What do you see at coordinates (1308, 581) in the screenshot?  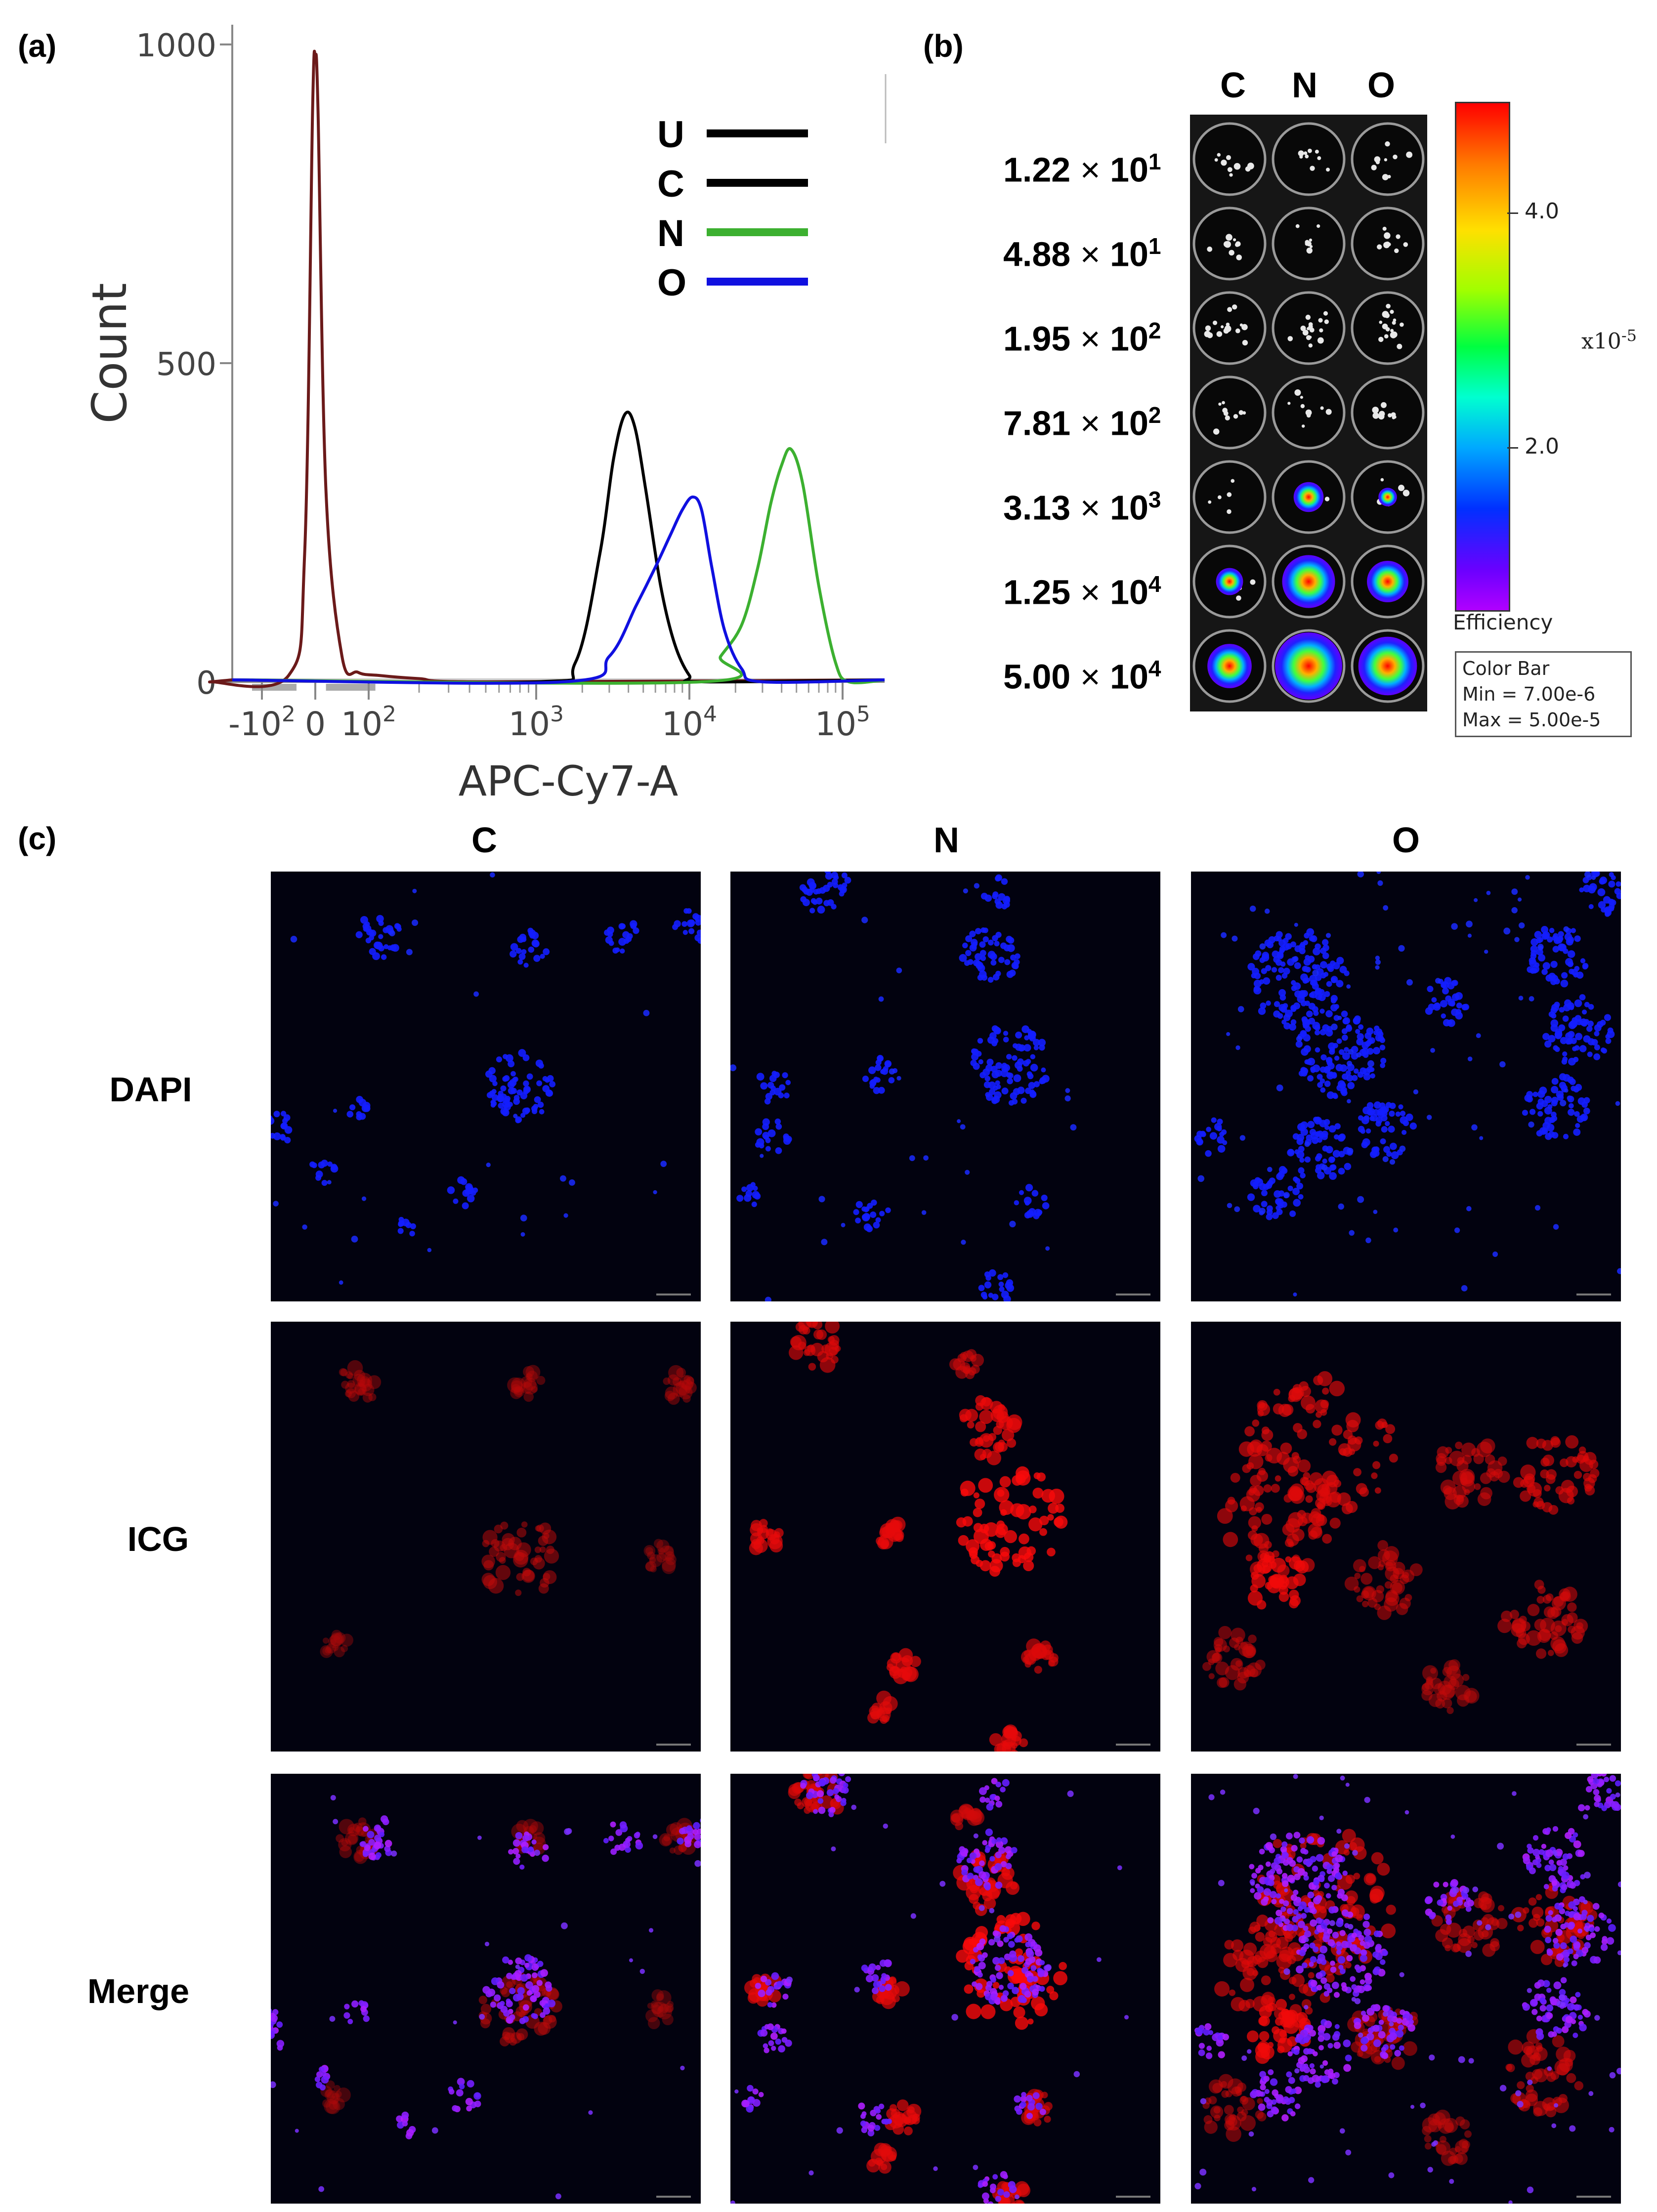 I see `luminescence-signal` at bounding box center [1308, 581].